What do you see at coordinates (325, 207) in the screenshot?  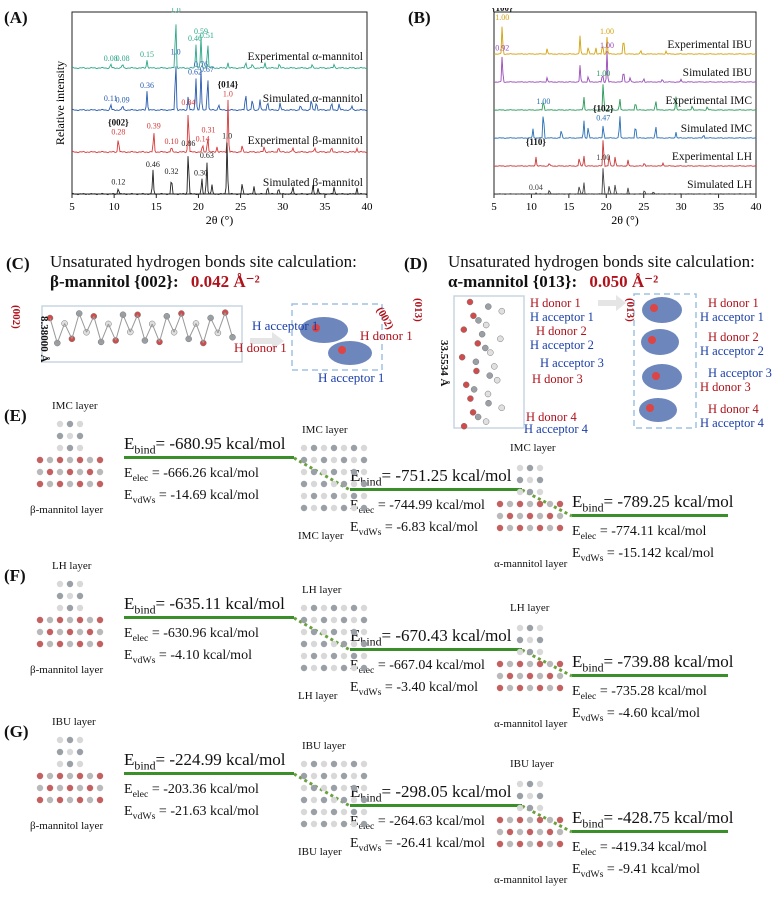 I see `x-tick-label: 35` at bounding box center [325, 207].